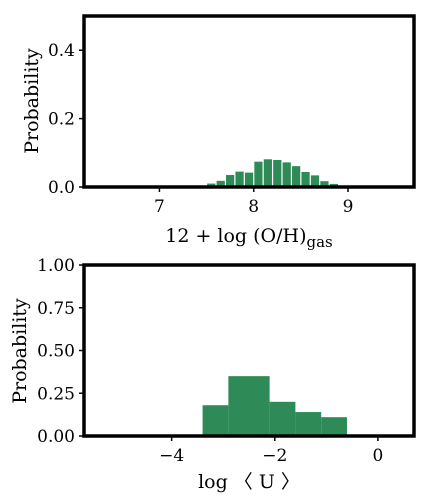 The image size is (432, 504). What do you see at coordinates (253, 207) in the screenshot?
I see `metallicity-x-tick-label: 8` at bounding box center [253, 207].